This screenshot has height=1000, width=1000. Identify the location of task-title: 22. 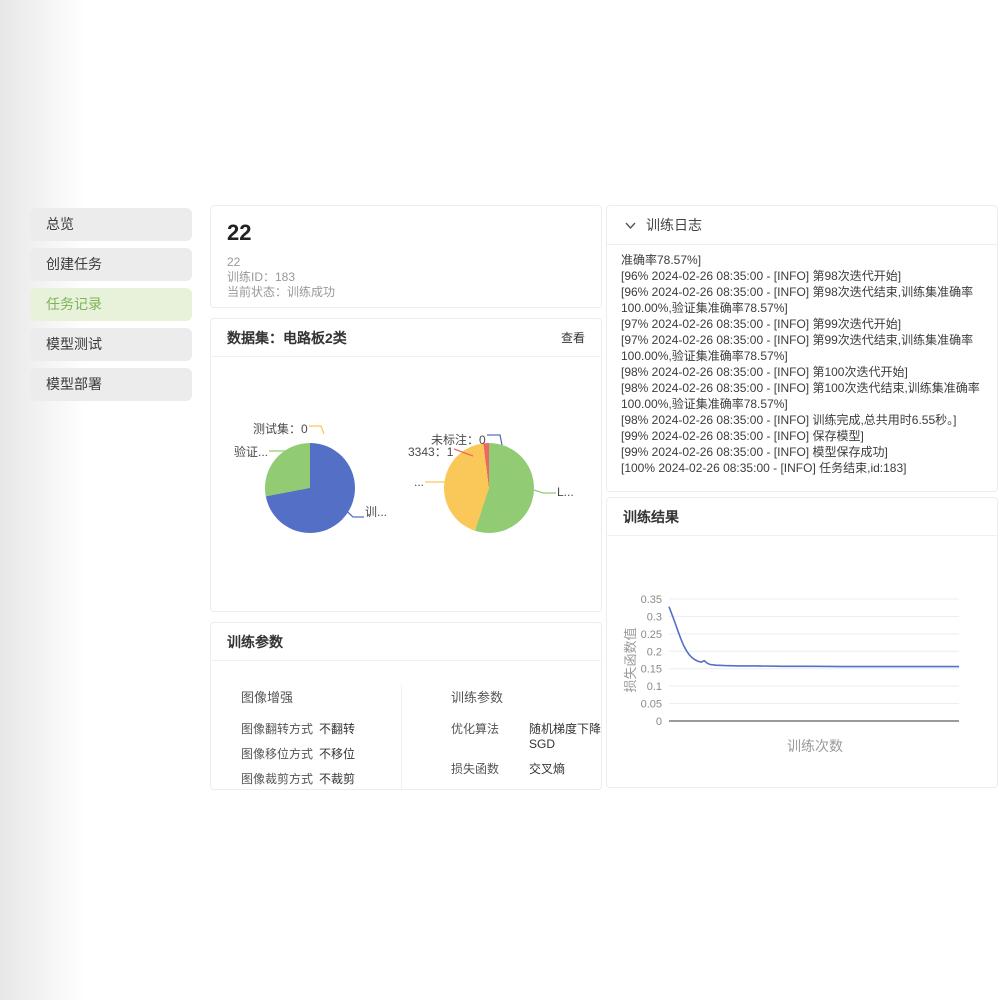
(239, 232).